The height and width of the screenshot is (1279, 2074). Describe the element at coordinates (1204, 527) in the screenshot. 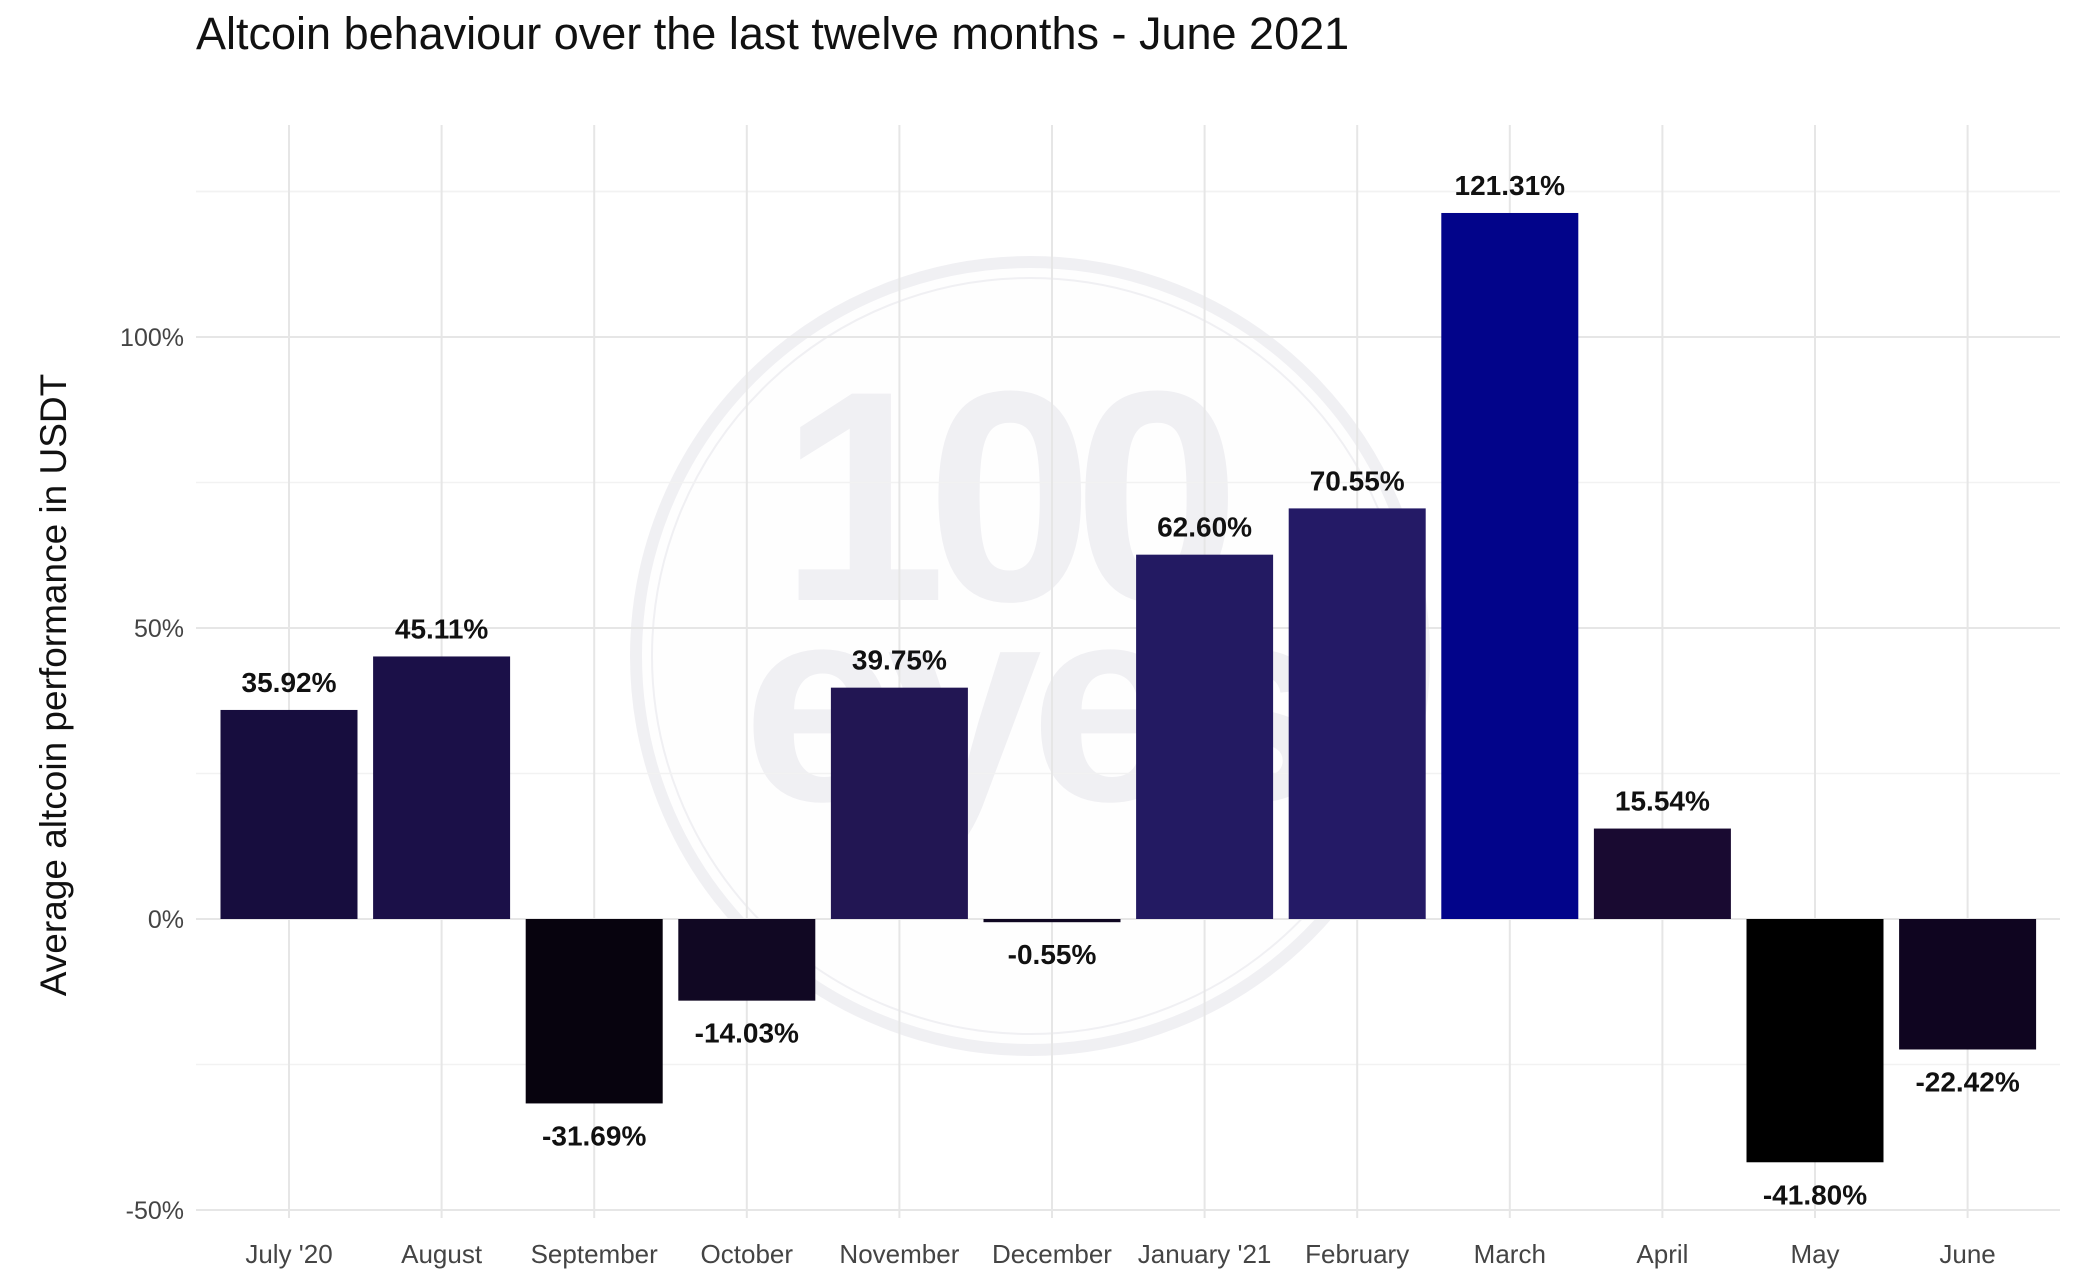

I see `data-label: 62.60%` at that location.